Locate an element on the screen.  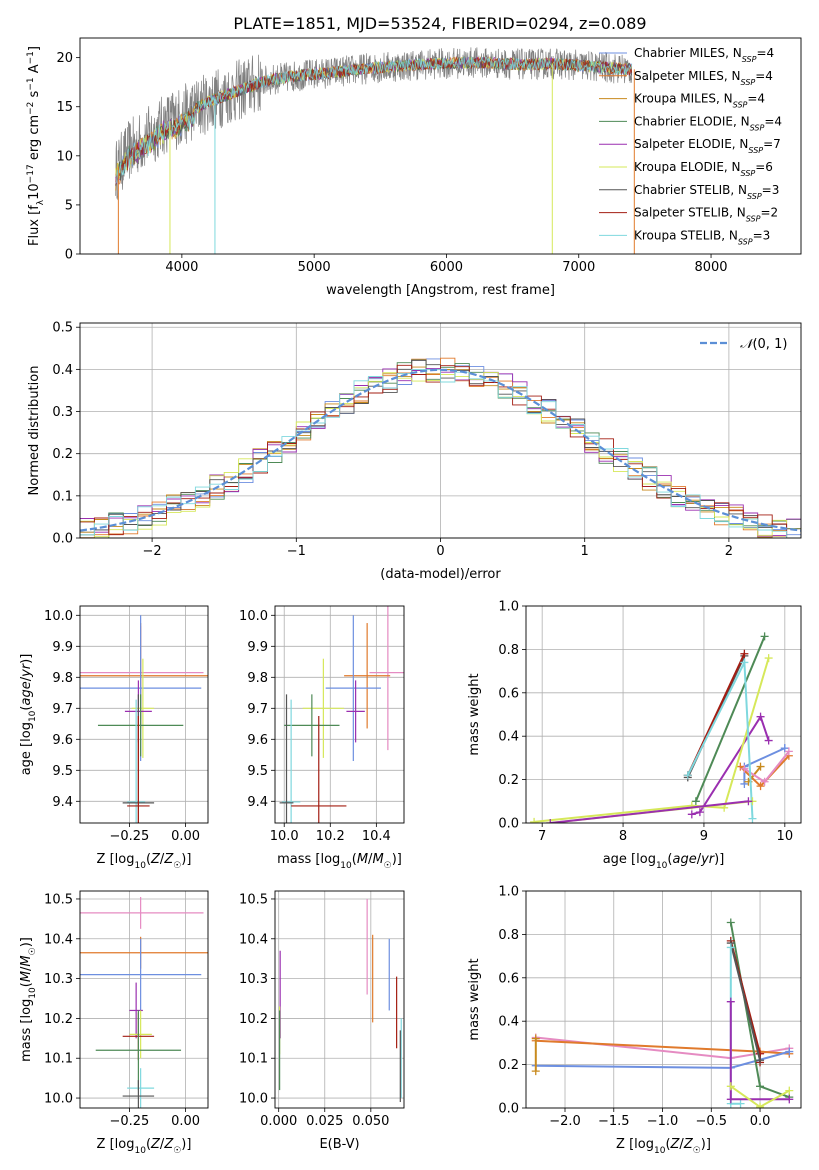
legend-entry: 𝒩(0, 1) is located at coordinates (763, 344).